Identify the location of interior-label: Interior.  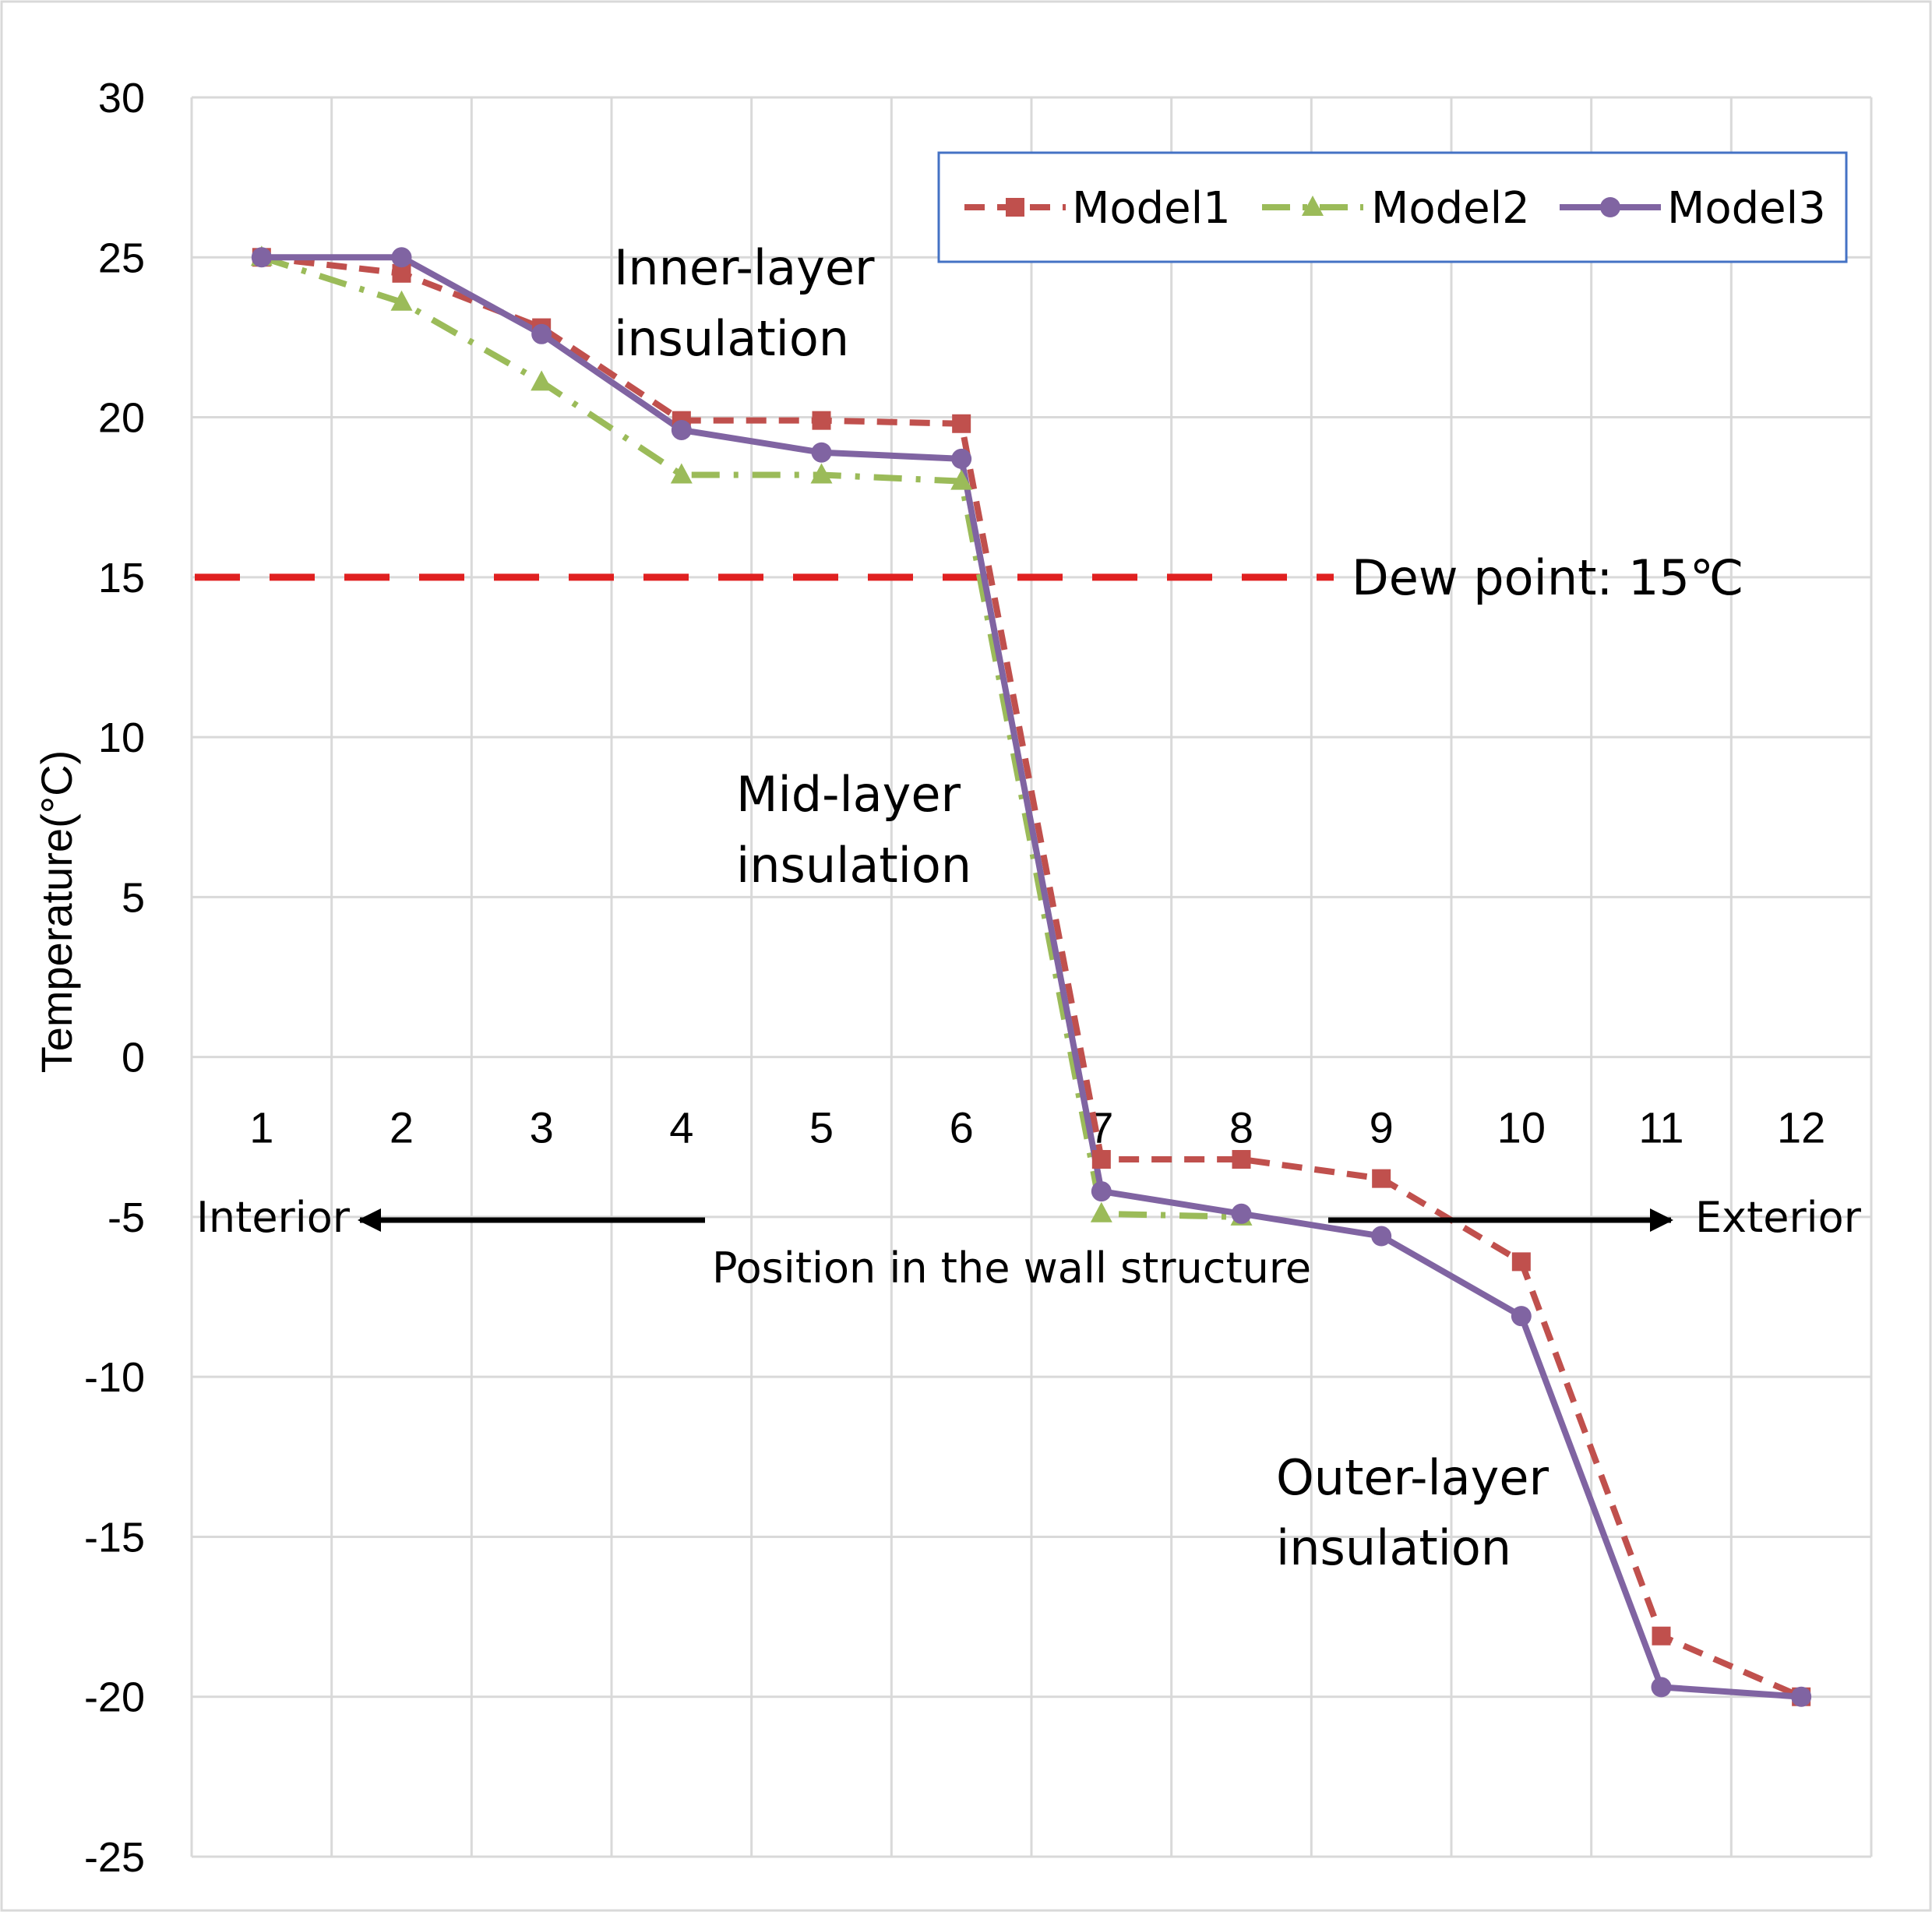
(273, 1218).